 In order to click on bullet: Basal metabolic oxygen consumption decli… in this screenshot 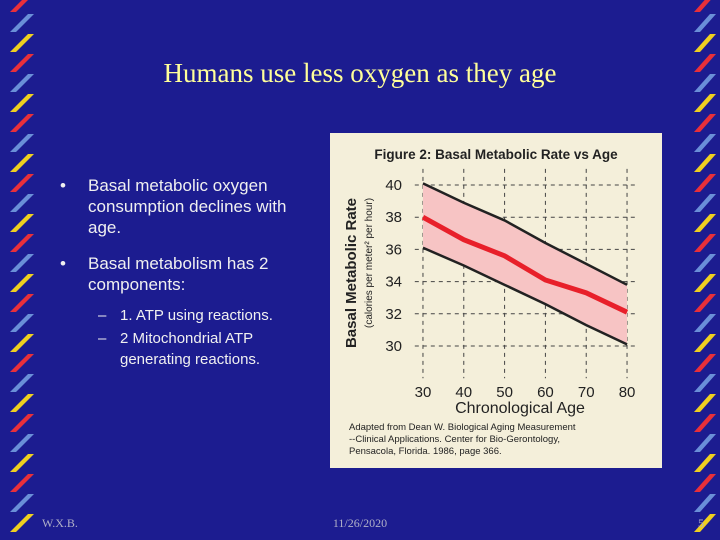, I will do `click(187, 206)`.